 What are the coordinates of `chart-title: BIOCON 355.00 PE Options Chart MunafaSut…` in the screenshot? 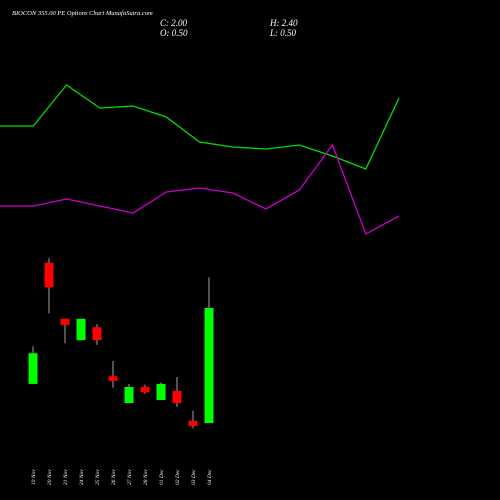 It's located at (82, 13).